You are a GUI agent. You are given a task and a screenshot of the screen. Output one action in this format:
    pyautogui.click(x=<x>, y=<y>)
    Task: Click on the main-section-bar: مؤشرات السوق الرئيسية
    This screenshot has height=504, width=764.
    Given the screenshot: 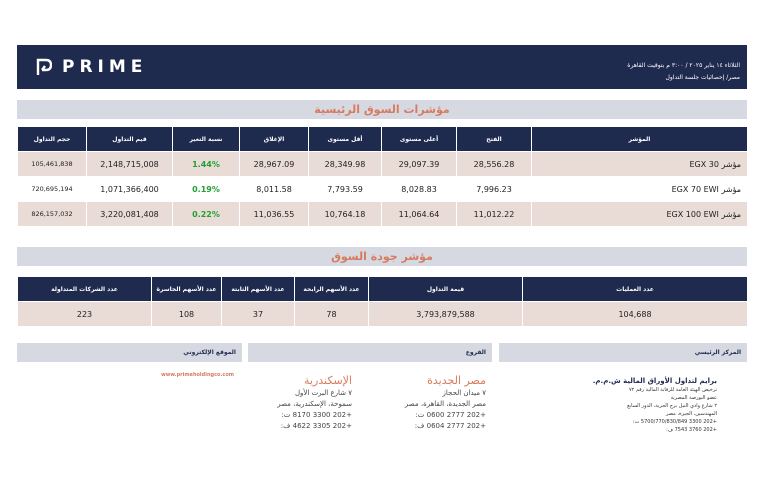 What is the action you would take?
    pyautogui.click(x=382, y=109)
    